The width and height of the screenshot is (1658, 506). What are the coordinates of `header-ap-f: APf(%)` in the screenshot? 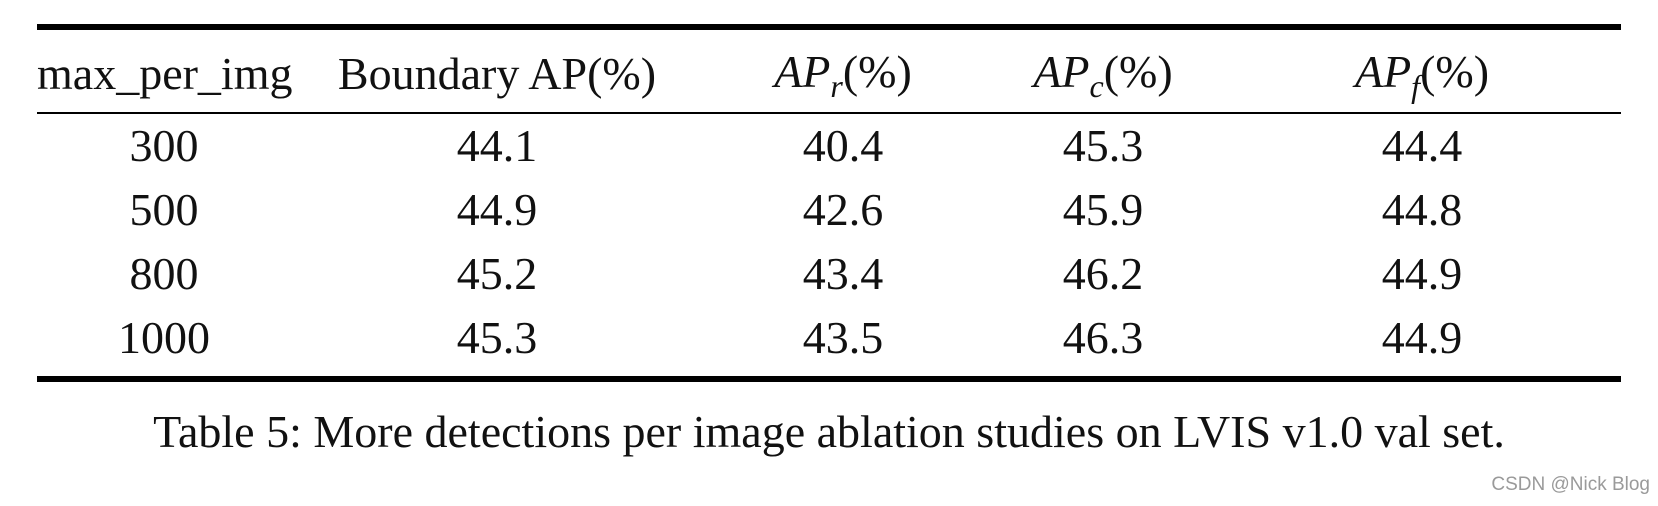 It's located at (1422, 70).